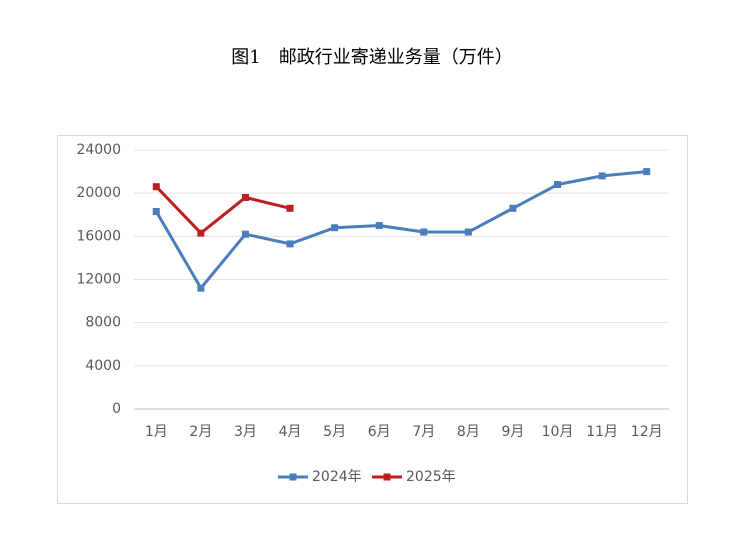 This screenshot has width=744, height=536. Describe the element at coordinates (371, 57) in the screenshot. I see `chart-title: 图1 邮政行业寄递业务量（万件）` at that location.